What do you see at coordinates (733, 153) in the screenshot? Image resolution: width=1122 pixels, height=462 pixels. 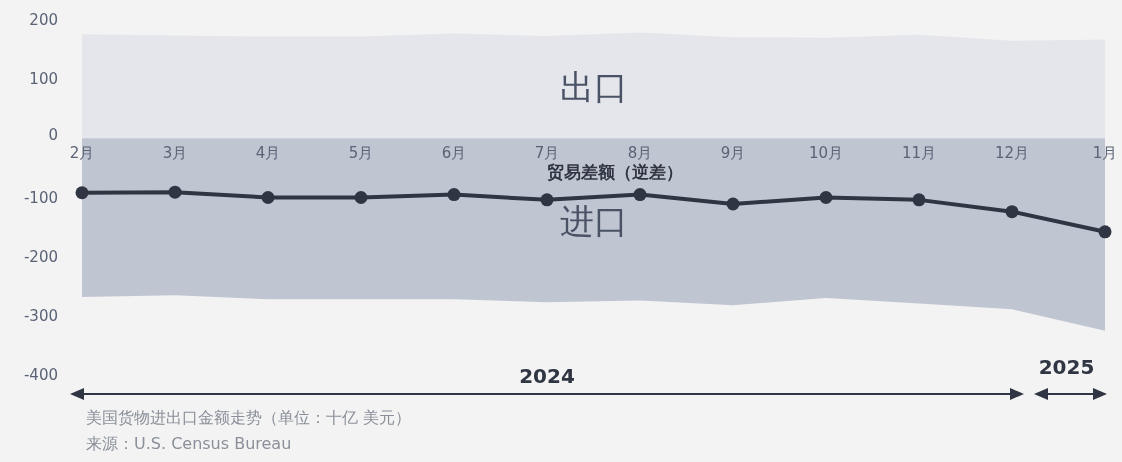 I see `x-tick-label: 9月` at bounding box center [733, 153].